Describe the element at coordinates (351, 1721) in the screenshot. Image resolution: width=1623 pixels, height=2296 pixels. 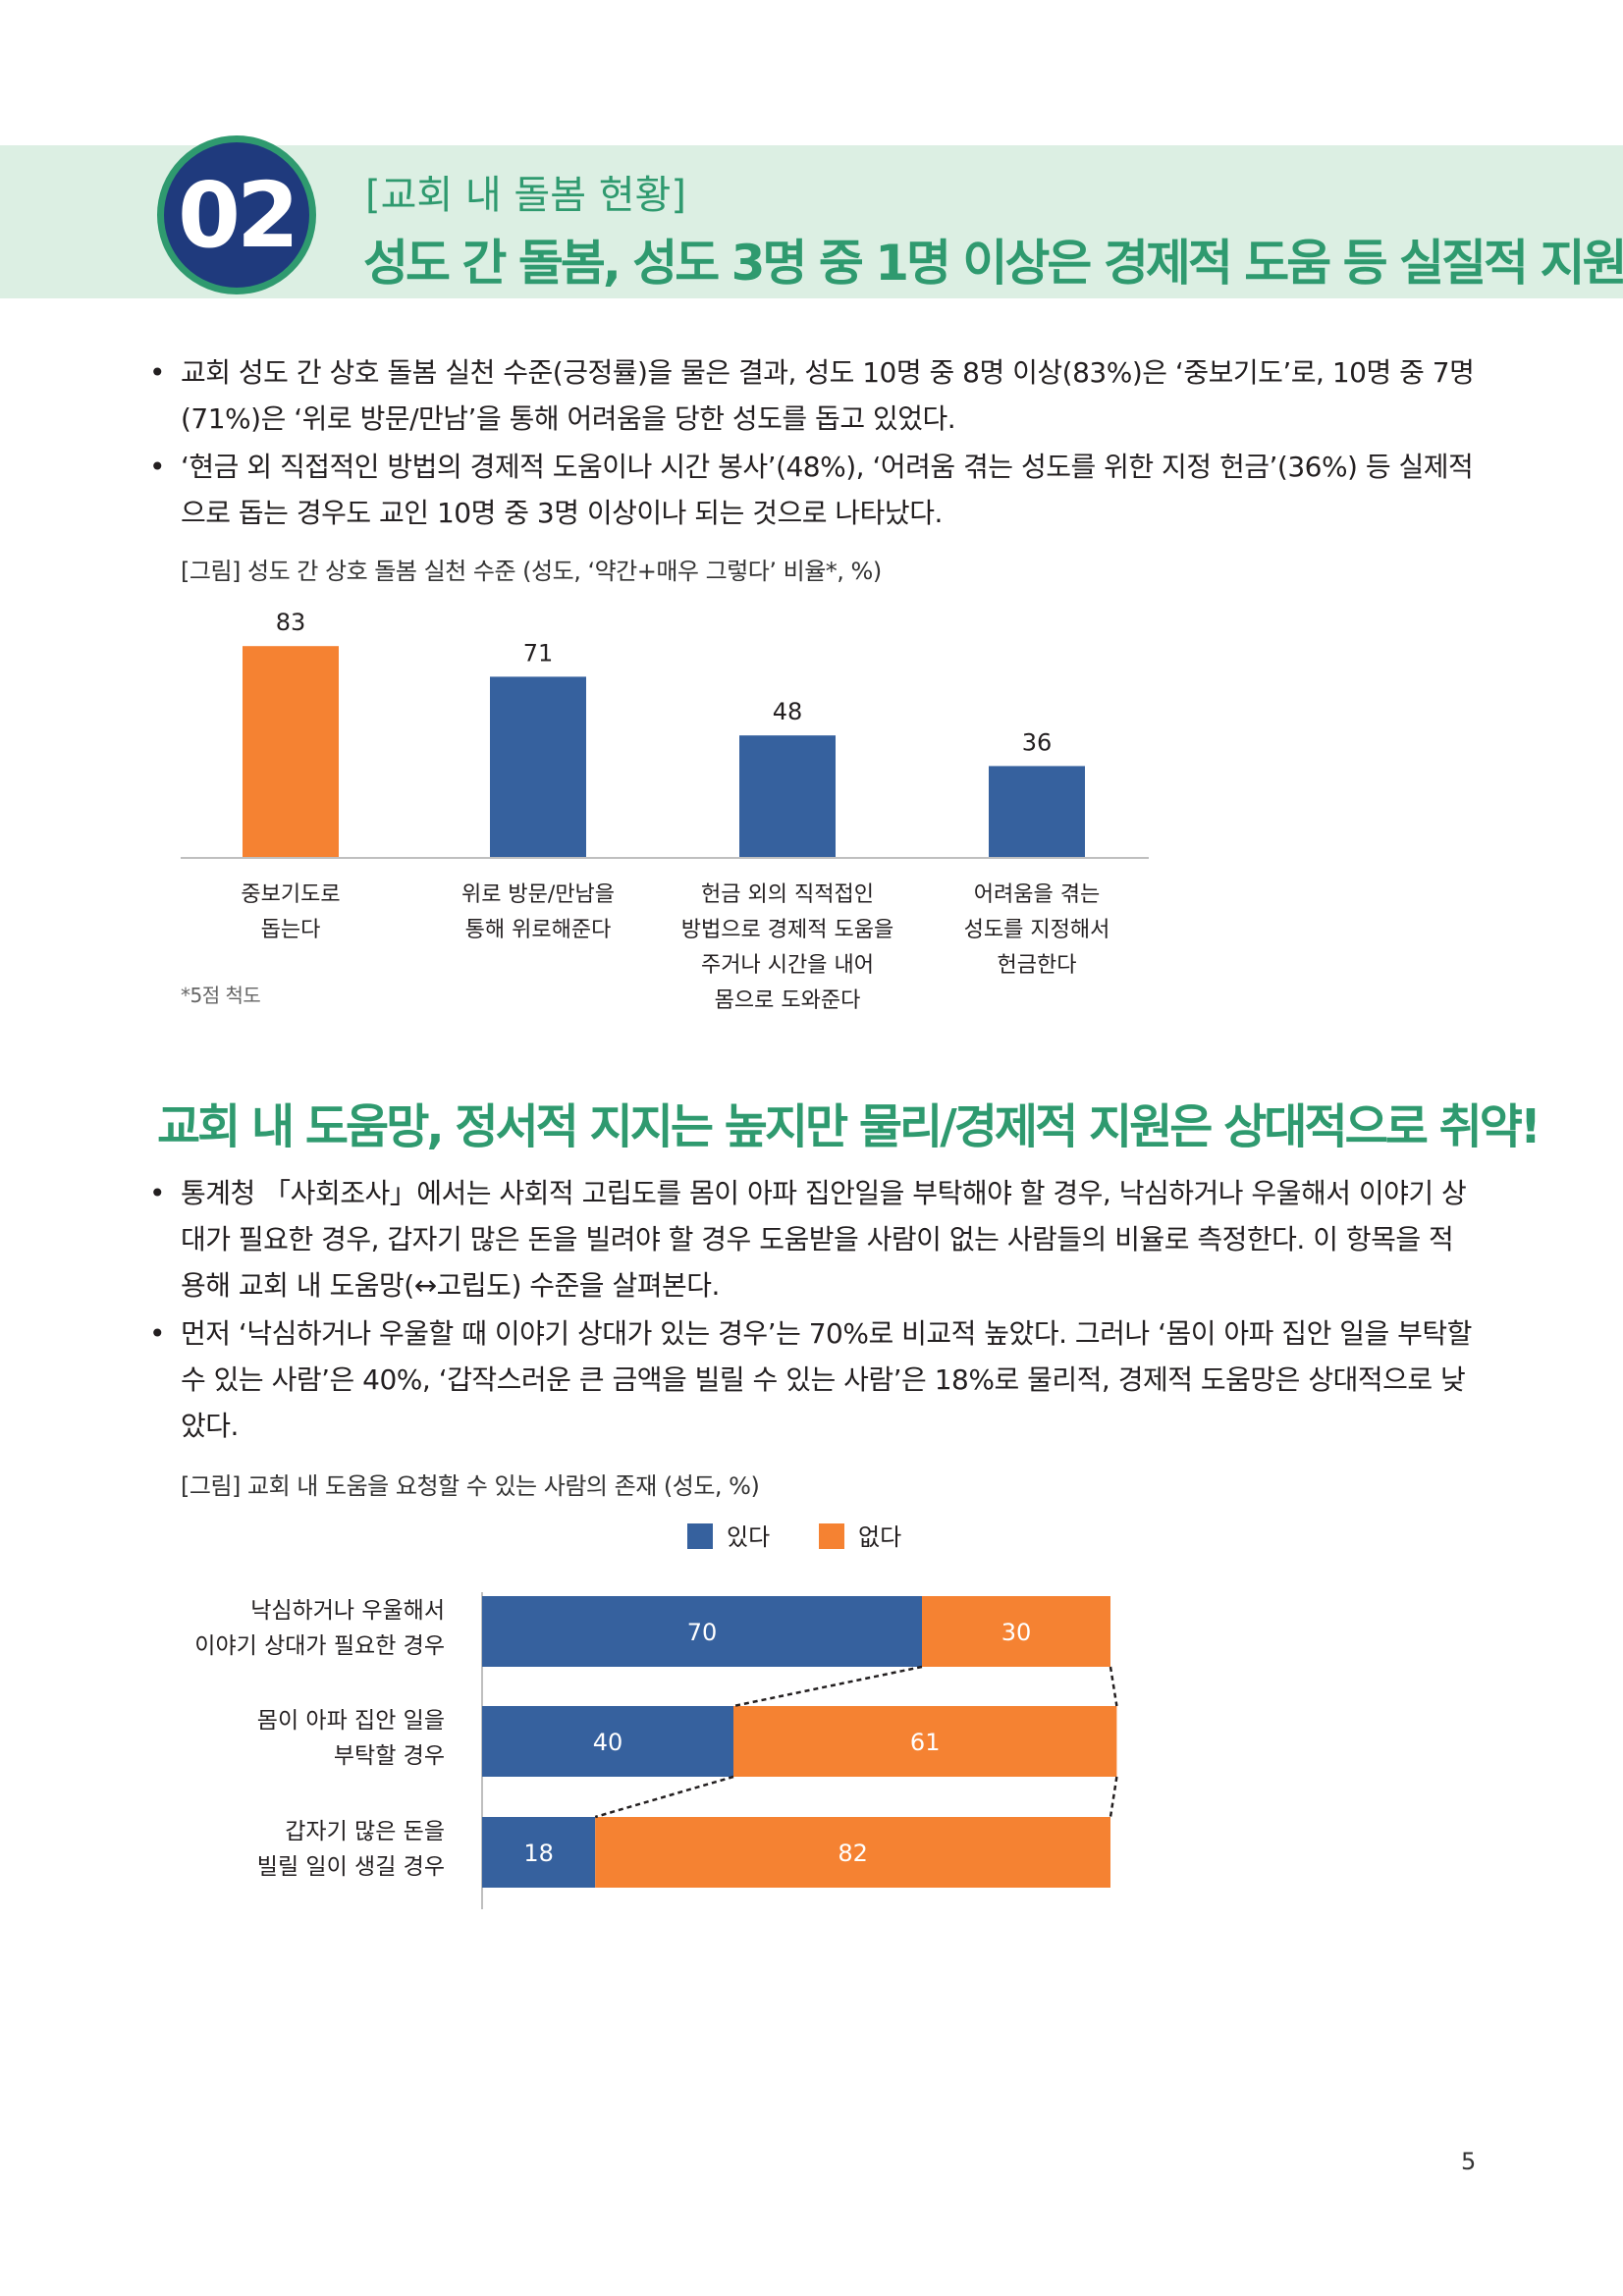
I see `category-label: 몸이 아파 집안 일을` at that location.